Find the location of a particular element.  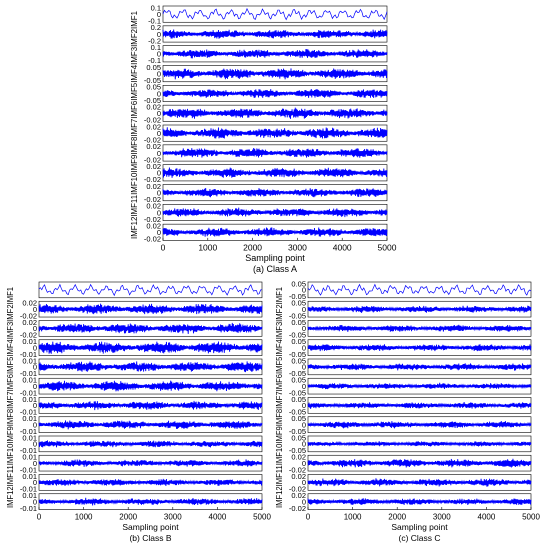

signal-line-imf11 is located at coordinates (419, 482).